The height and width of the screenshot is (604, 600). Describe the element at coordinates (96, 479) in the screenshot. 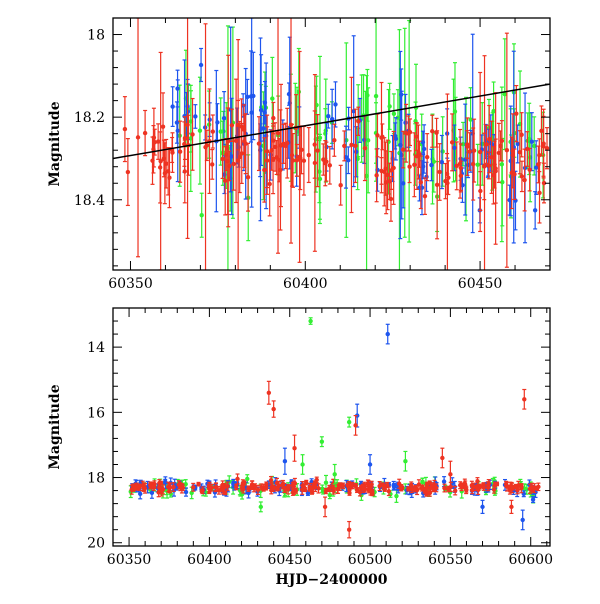

I see `y-tick-label: 18` at that location.